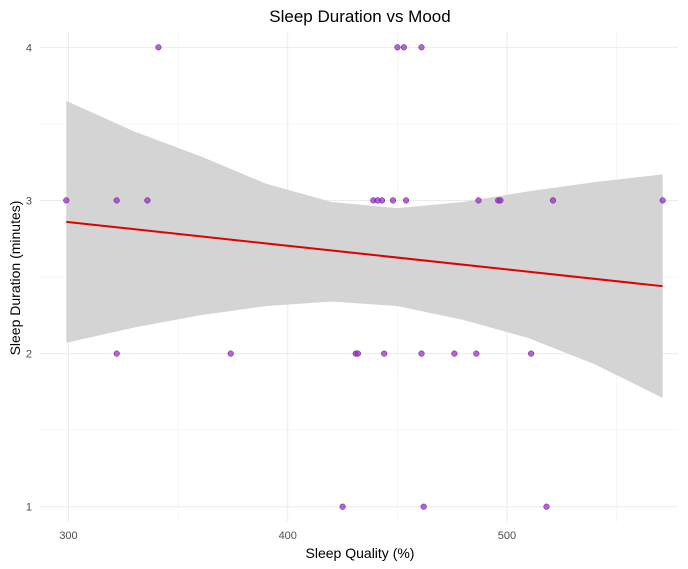  What do you see at coordinates (29, 508) in the screenshot?
I see `y-tick-label: 1` at bounding box center [29, 508].